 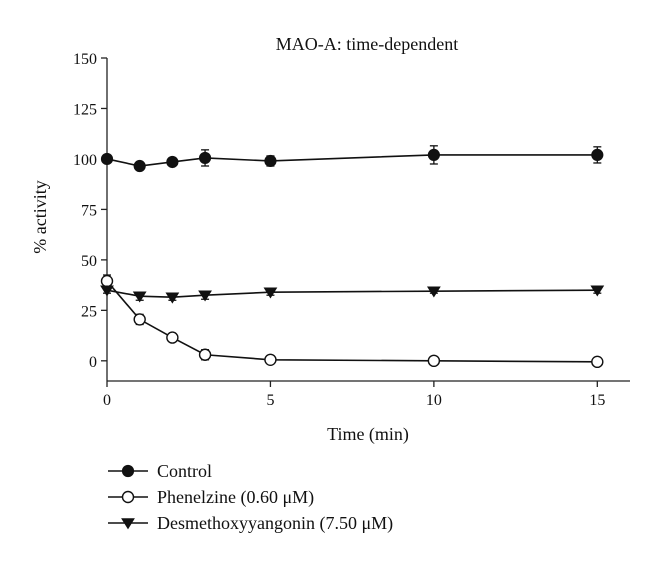 What do you see at coordinates (597, 400) in the screenshot?
I see `x-tick-label: 15` at bounding box center [597, 400].